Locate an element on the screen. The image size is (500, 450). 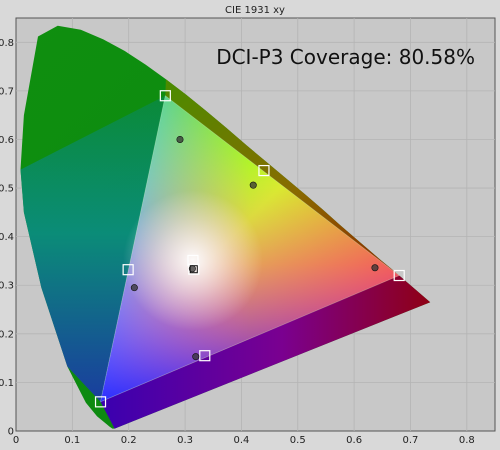
y-tick-label: 0.5 is located at coordinates (7, 189).